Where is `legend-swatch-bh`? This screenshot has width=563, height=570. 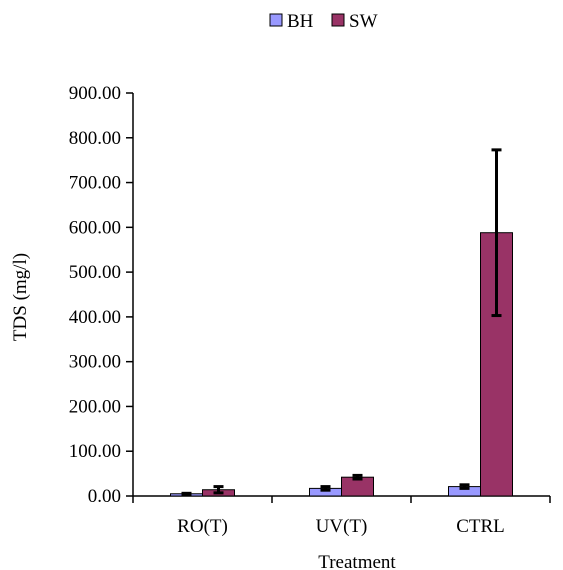
legend-swatch-bh is located at coordinates (276, 20).